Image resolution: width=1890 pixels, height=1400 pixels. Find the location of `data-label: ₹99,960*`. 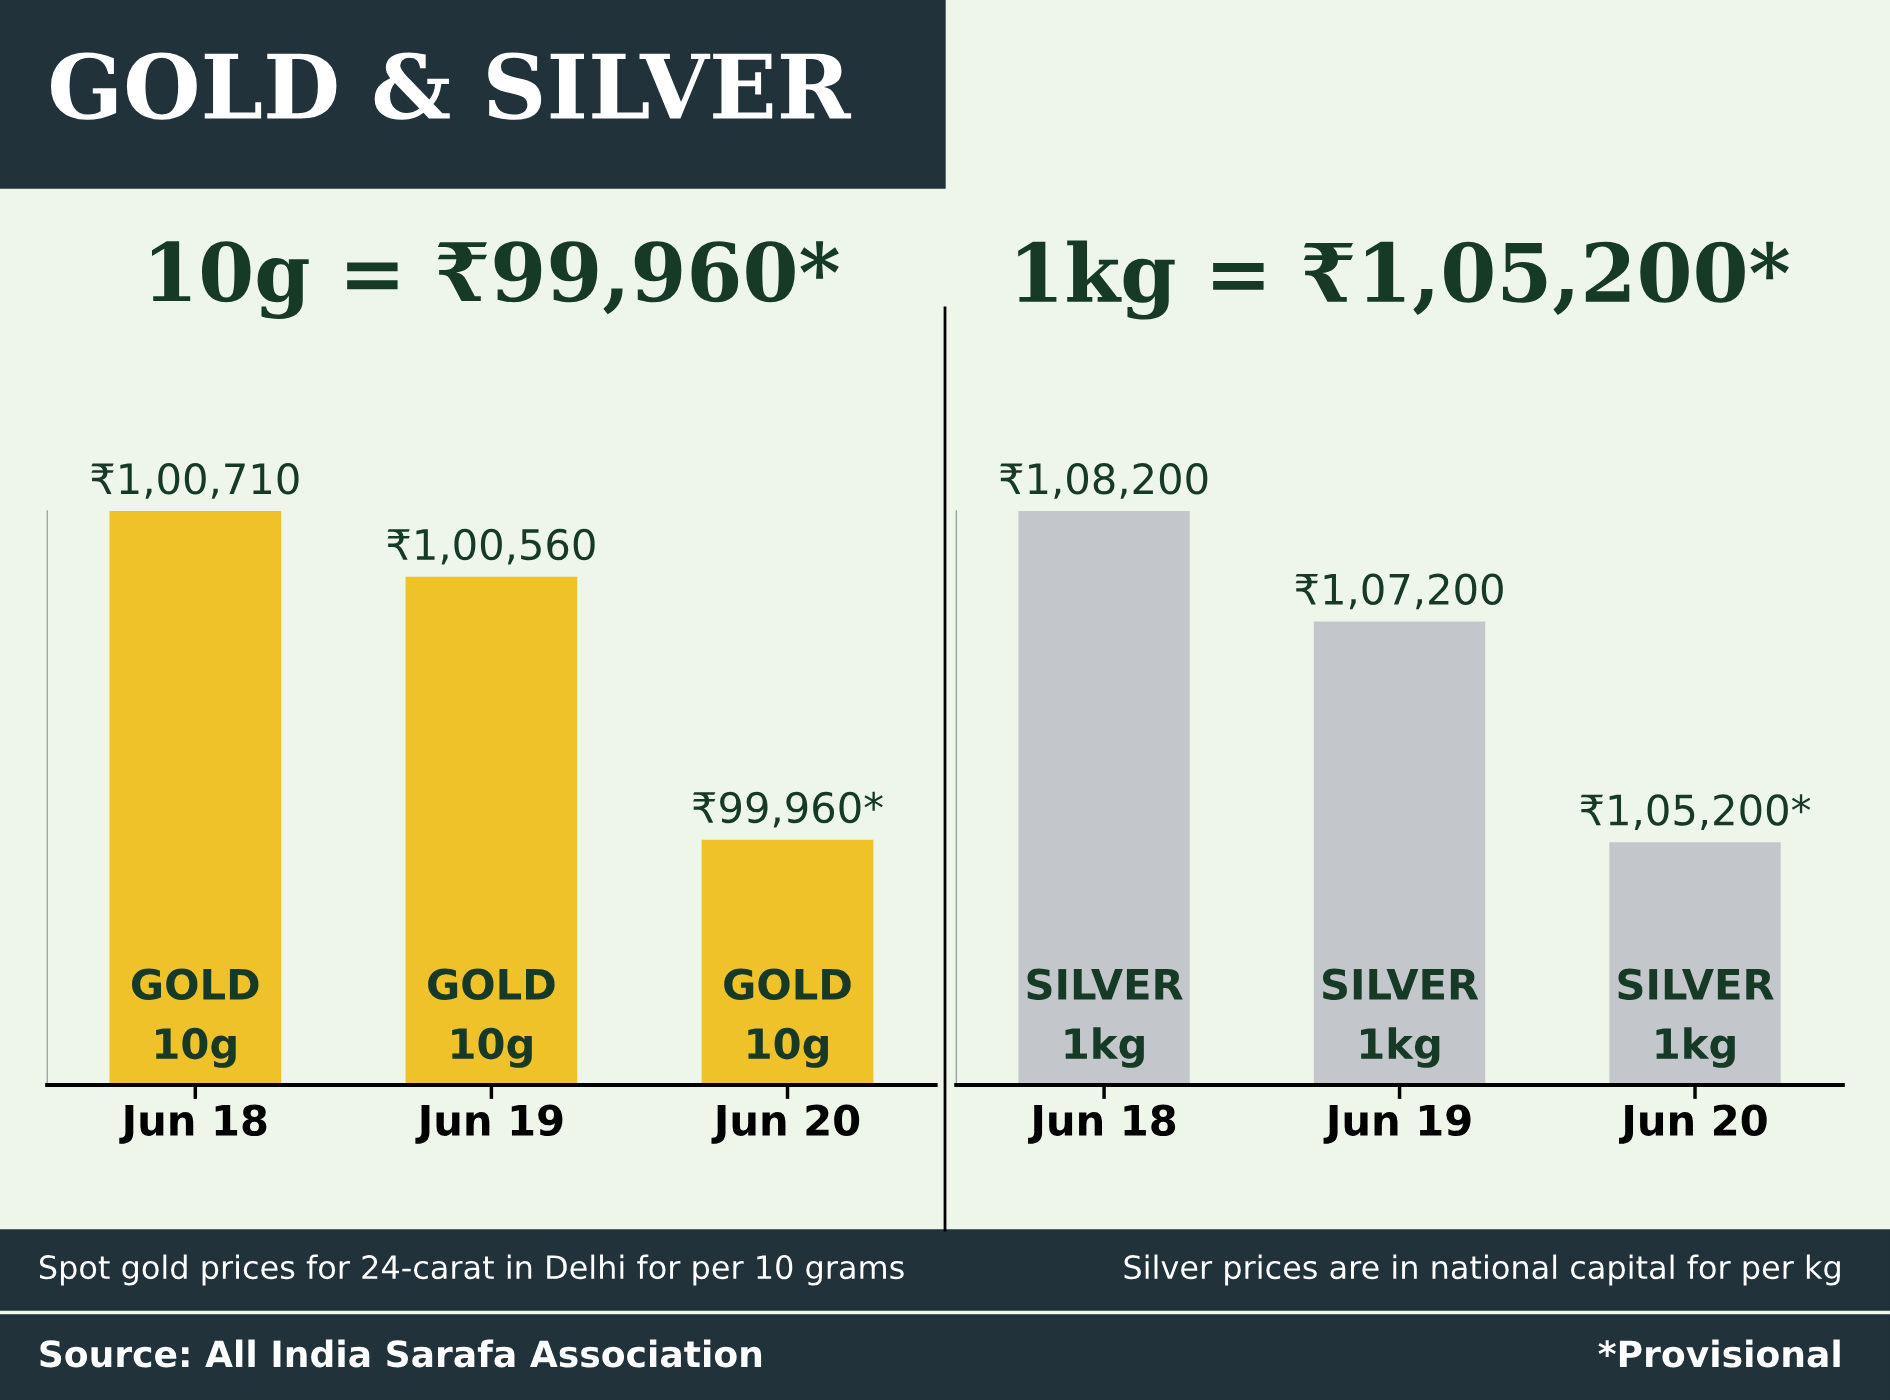

data-label: ₹99,960* is located at coordinates (788, 809).